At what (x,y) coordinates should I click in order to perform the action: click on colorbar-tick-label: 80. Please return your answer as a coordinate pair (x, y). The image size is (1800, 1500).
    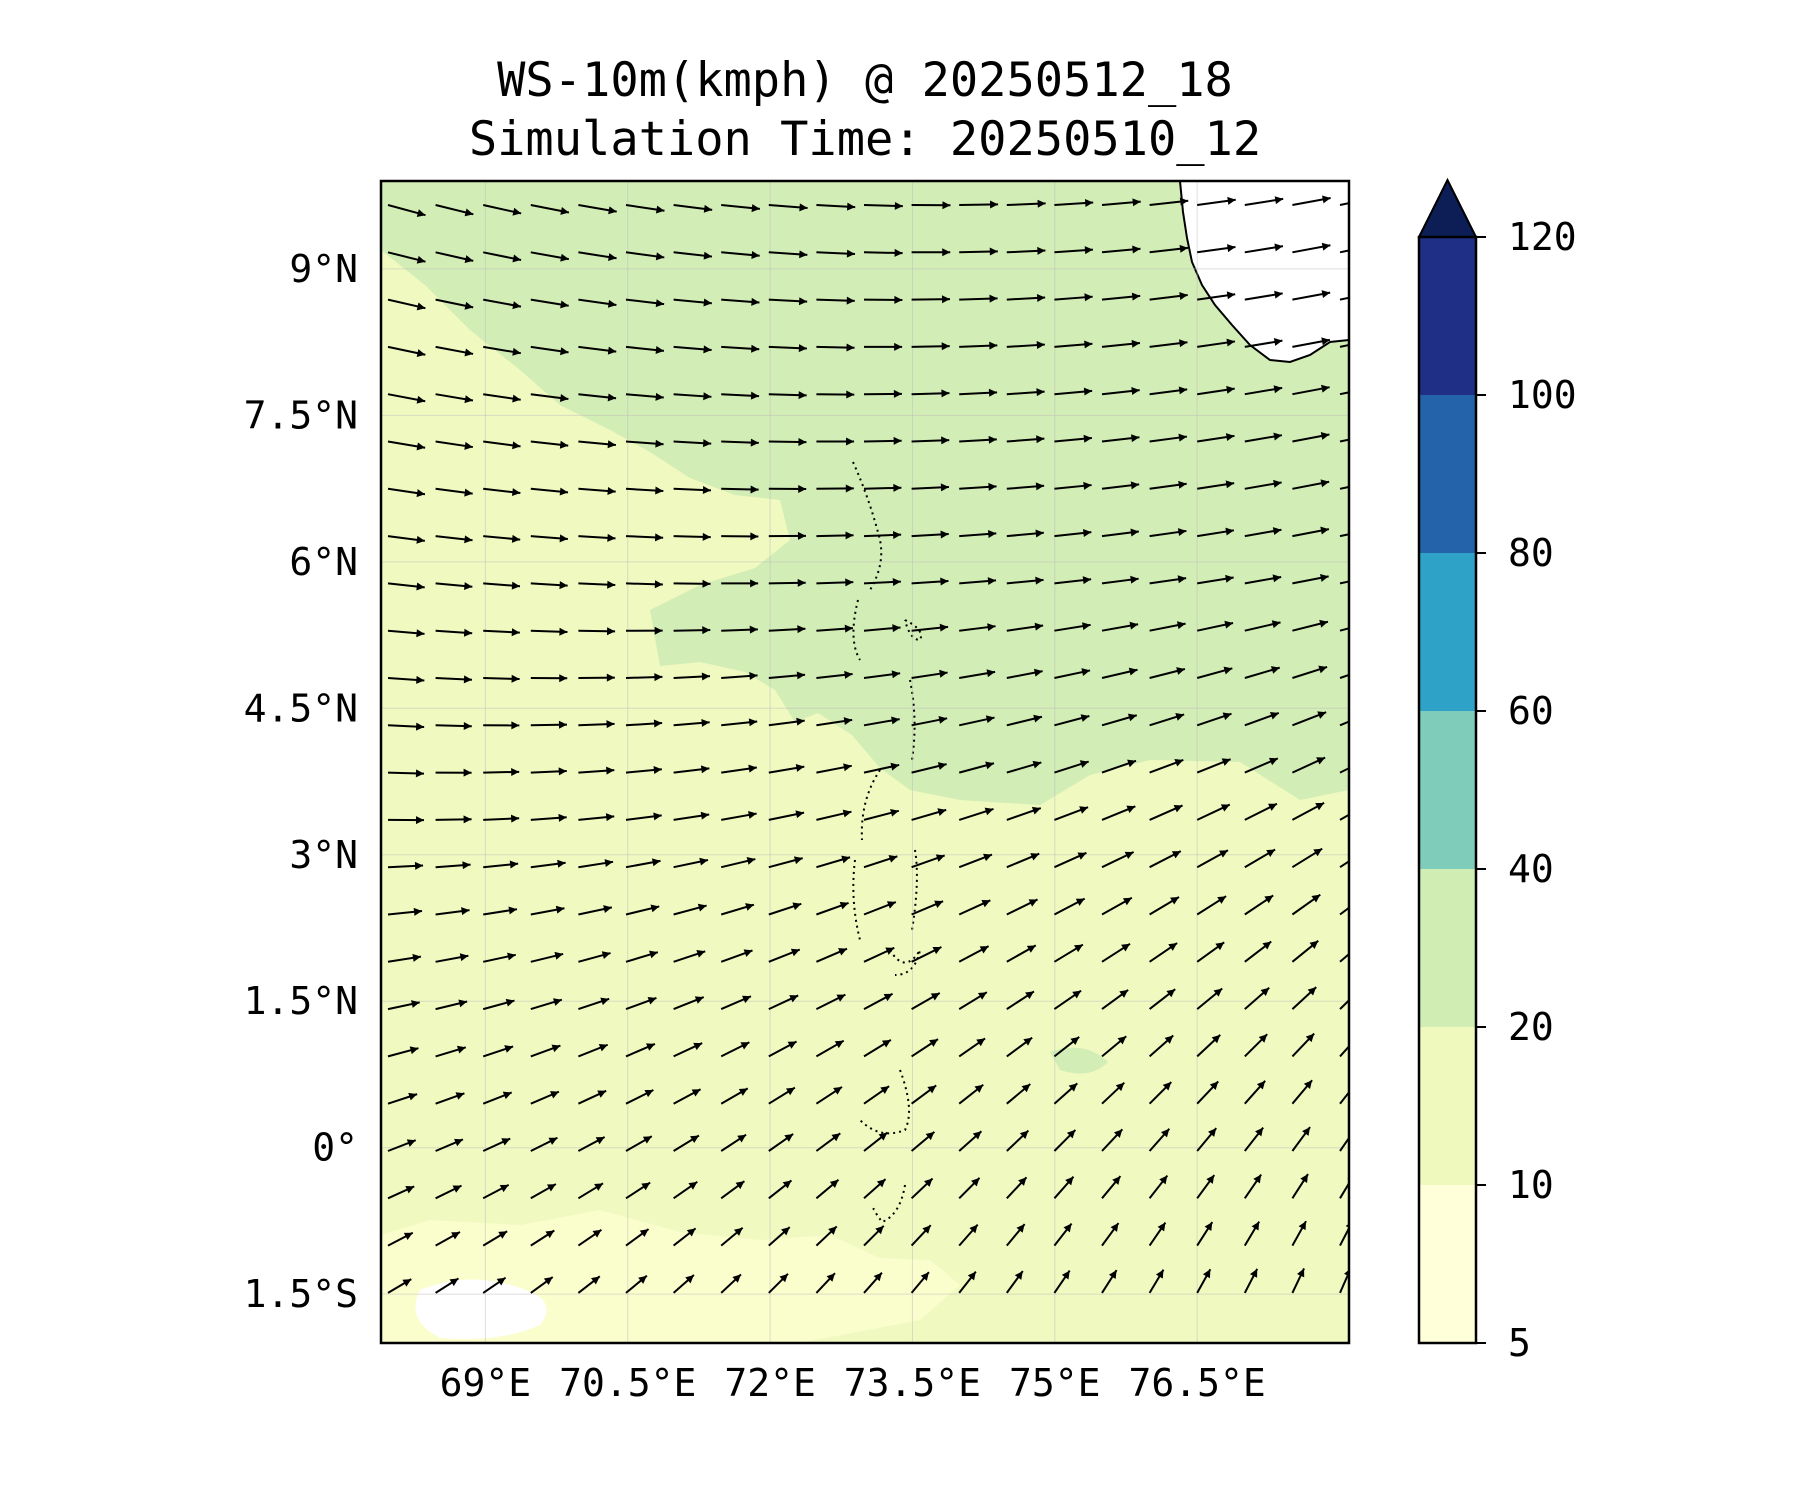
    Looking at the image, I should click on (1531, 553).